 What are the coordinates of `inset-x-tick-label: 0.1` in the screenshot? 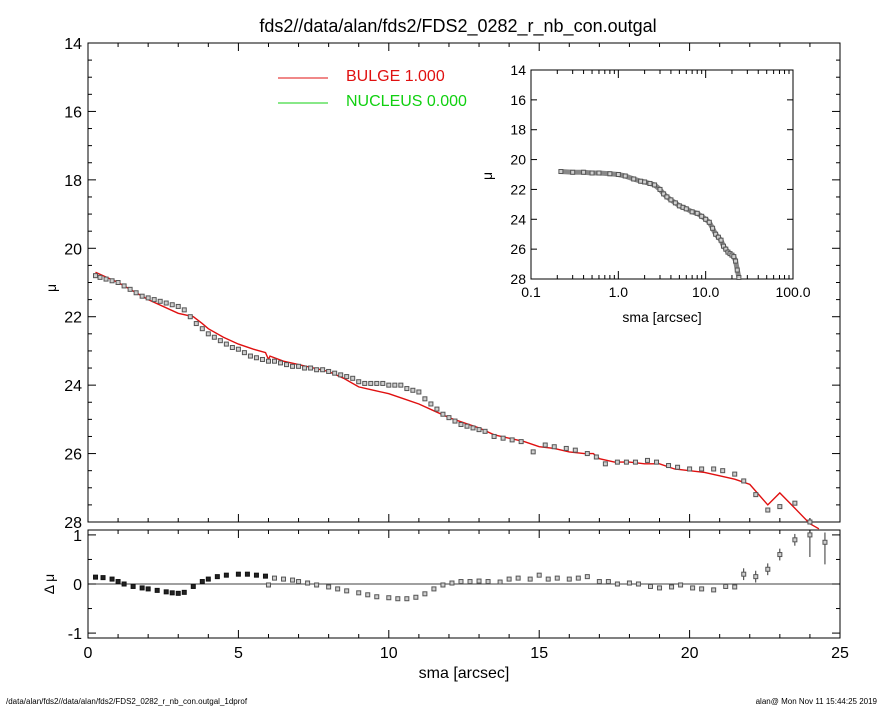 It's located at (531, 292).